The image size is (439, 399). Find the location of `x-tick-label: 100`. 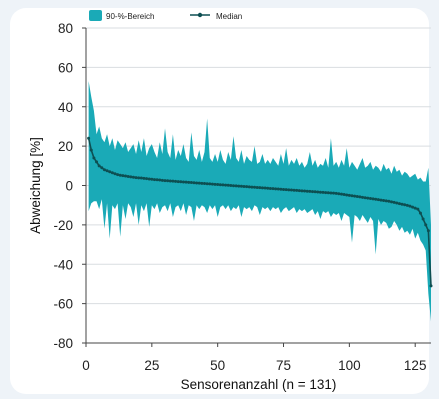

x-tick-label: 100 is located at coordinates (349, 365).